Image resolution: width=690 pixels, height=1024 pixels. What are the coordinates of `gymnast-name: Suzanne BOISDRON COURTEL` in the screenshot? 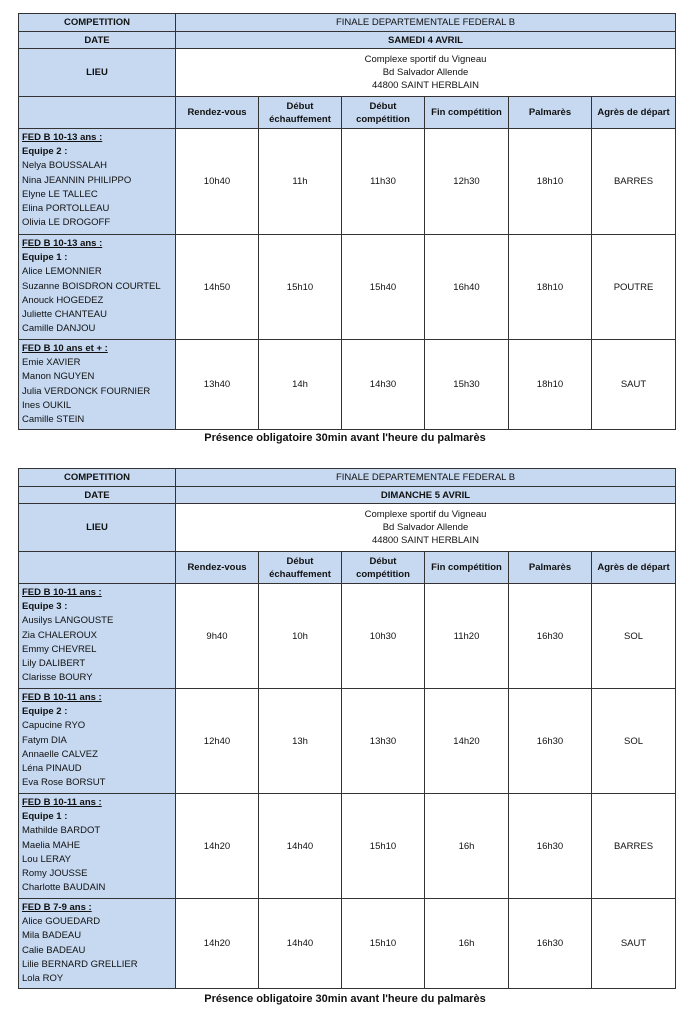 It's located at (91, 286).